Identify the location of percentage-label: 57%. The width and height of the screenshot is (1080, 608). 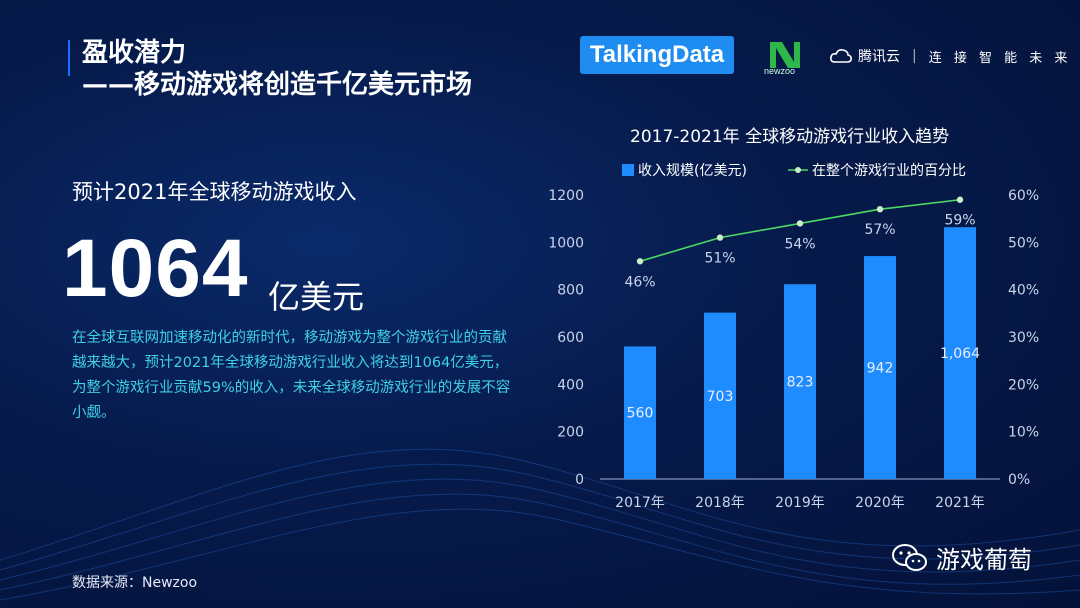
(879, 230).